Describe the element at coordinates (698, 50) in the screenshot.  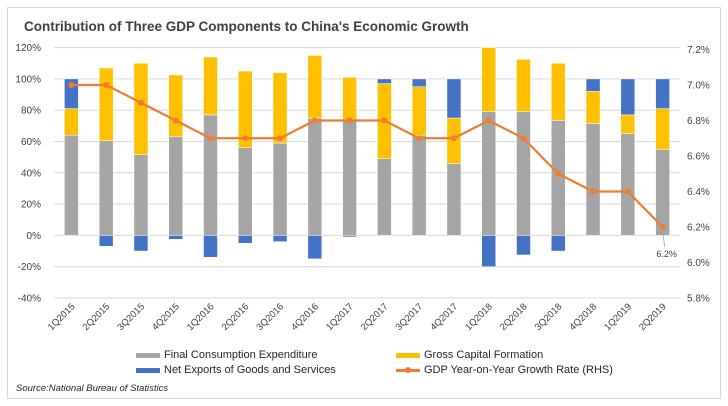
I see `y-right-tick-label: 7.2%` at that location.